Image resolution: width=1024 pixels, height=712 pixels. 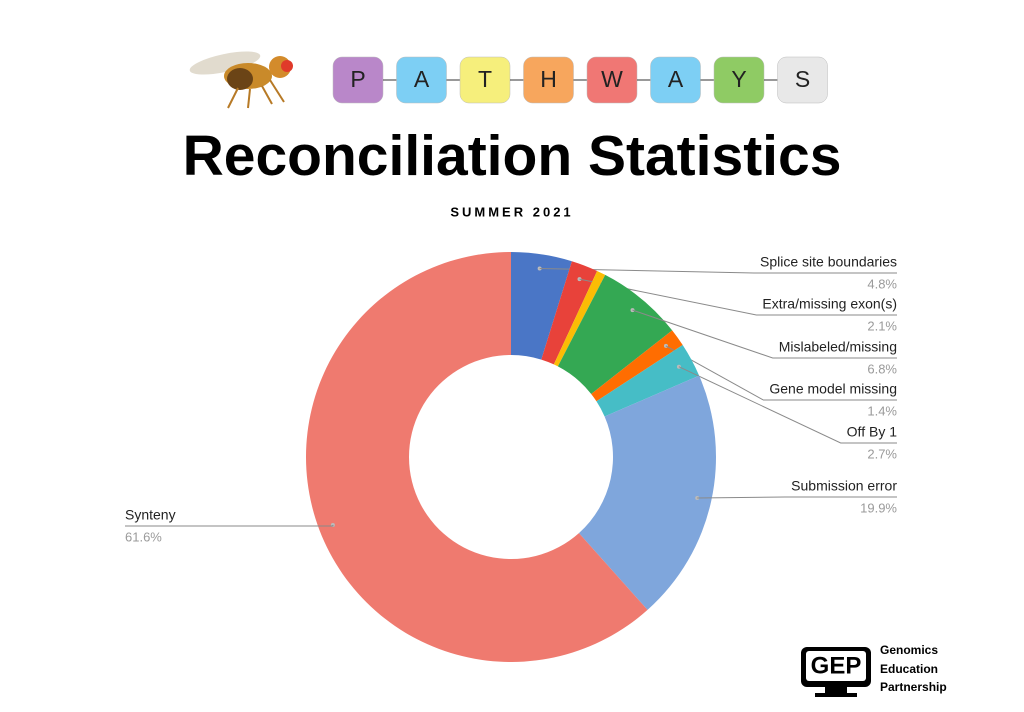 What do you see at coordinates (882, 410) in the screenshot?
I see `slice-value: 1.4%` at bounding box center [882, 410].